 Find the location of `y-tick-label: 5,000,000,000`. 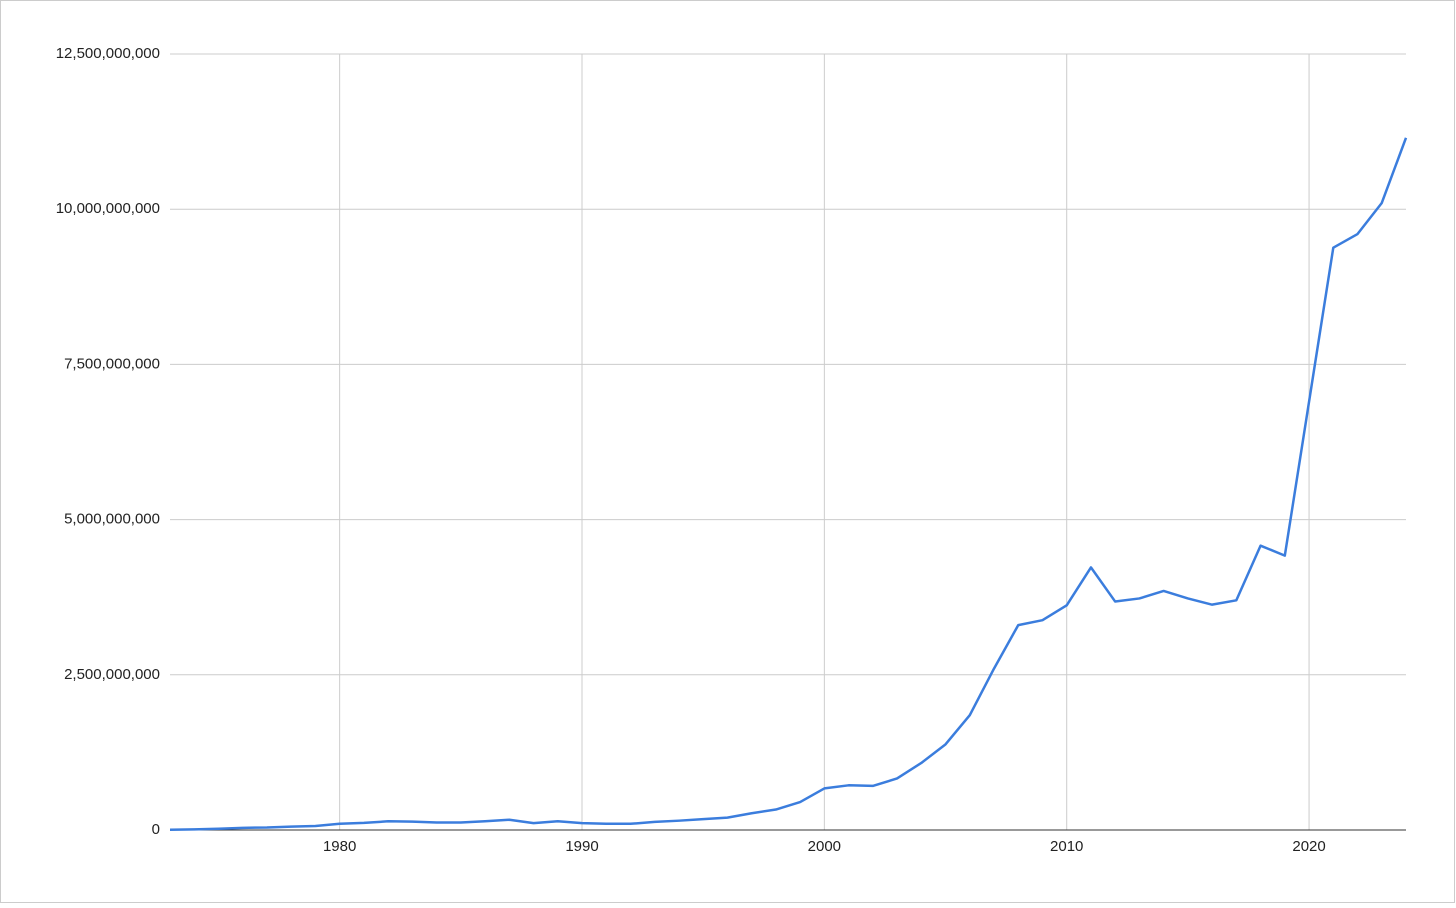

y-tick-label: 5,000,000,000 is located at coordinates (112, 519).